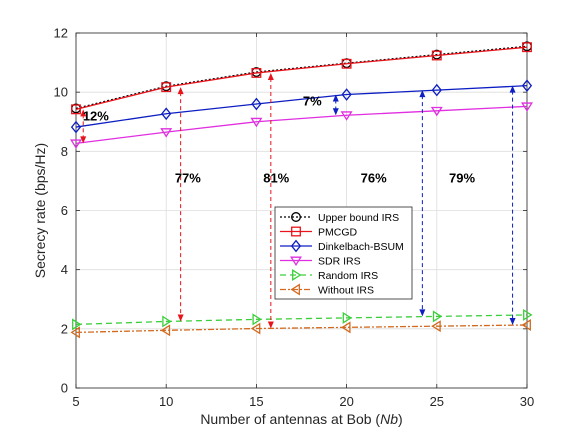 Image resolution: width=581 pixels, height=436 pixels. Describe the element at coordinates (276, 177) in the screenshot. I see `annotation-label: 81%` at that location.